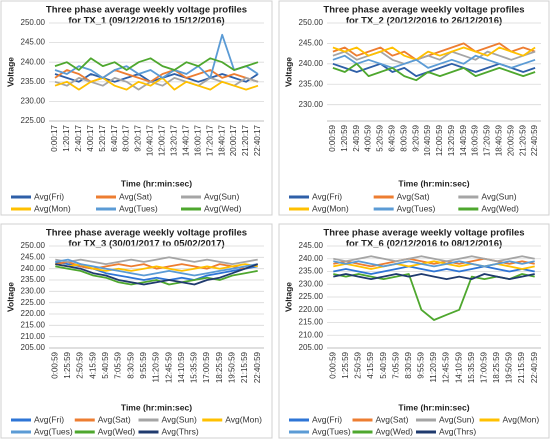 Image resolution: width=550 pixels, height=439 pixels. I want to click on x-tick-label: 6:40:17, so click(114, 137).